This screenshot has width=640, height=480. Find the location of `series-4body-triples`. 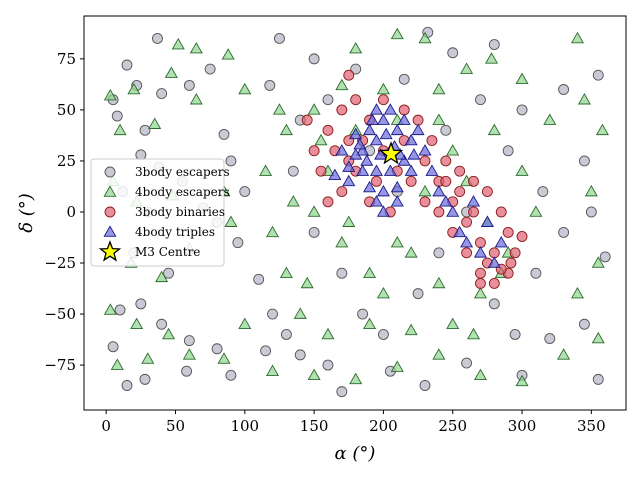

series-4body-triples is located at coordinates (418, 185).